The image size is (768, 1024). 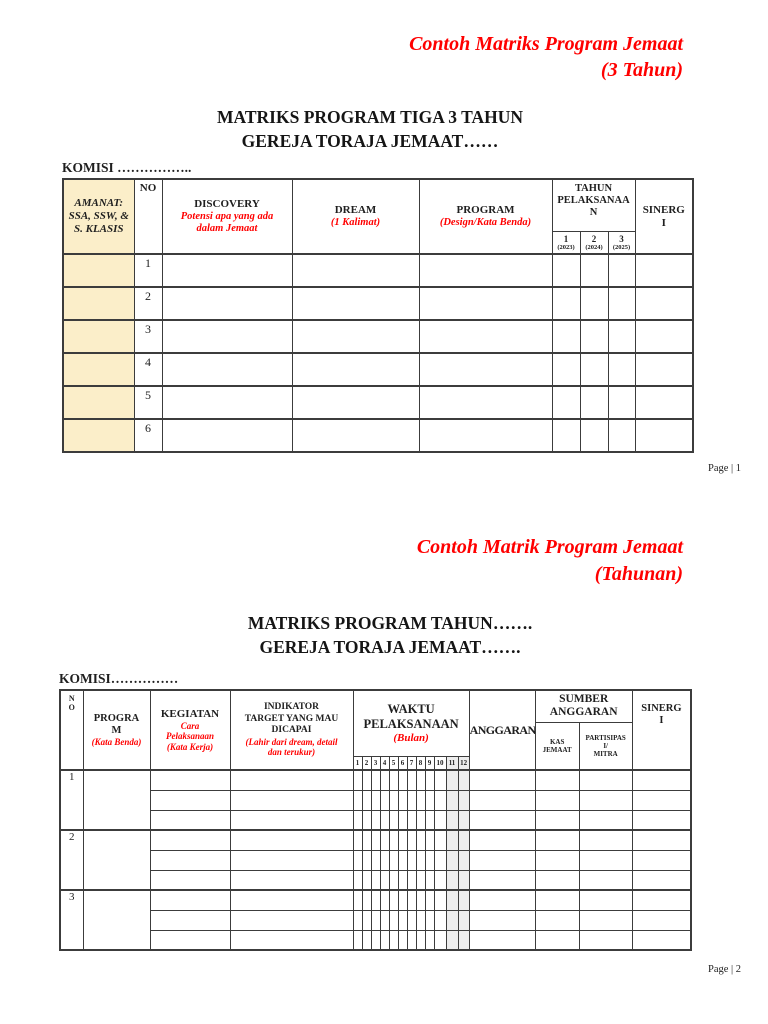 I want to click on dream-cell, so click(x=355, y=303).